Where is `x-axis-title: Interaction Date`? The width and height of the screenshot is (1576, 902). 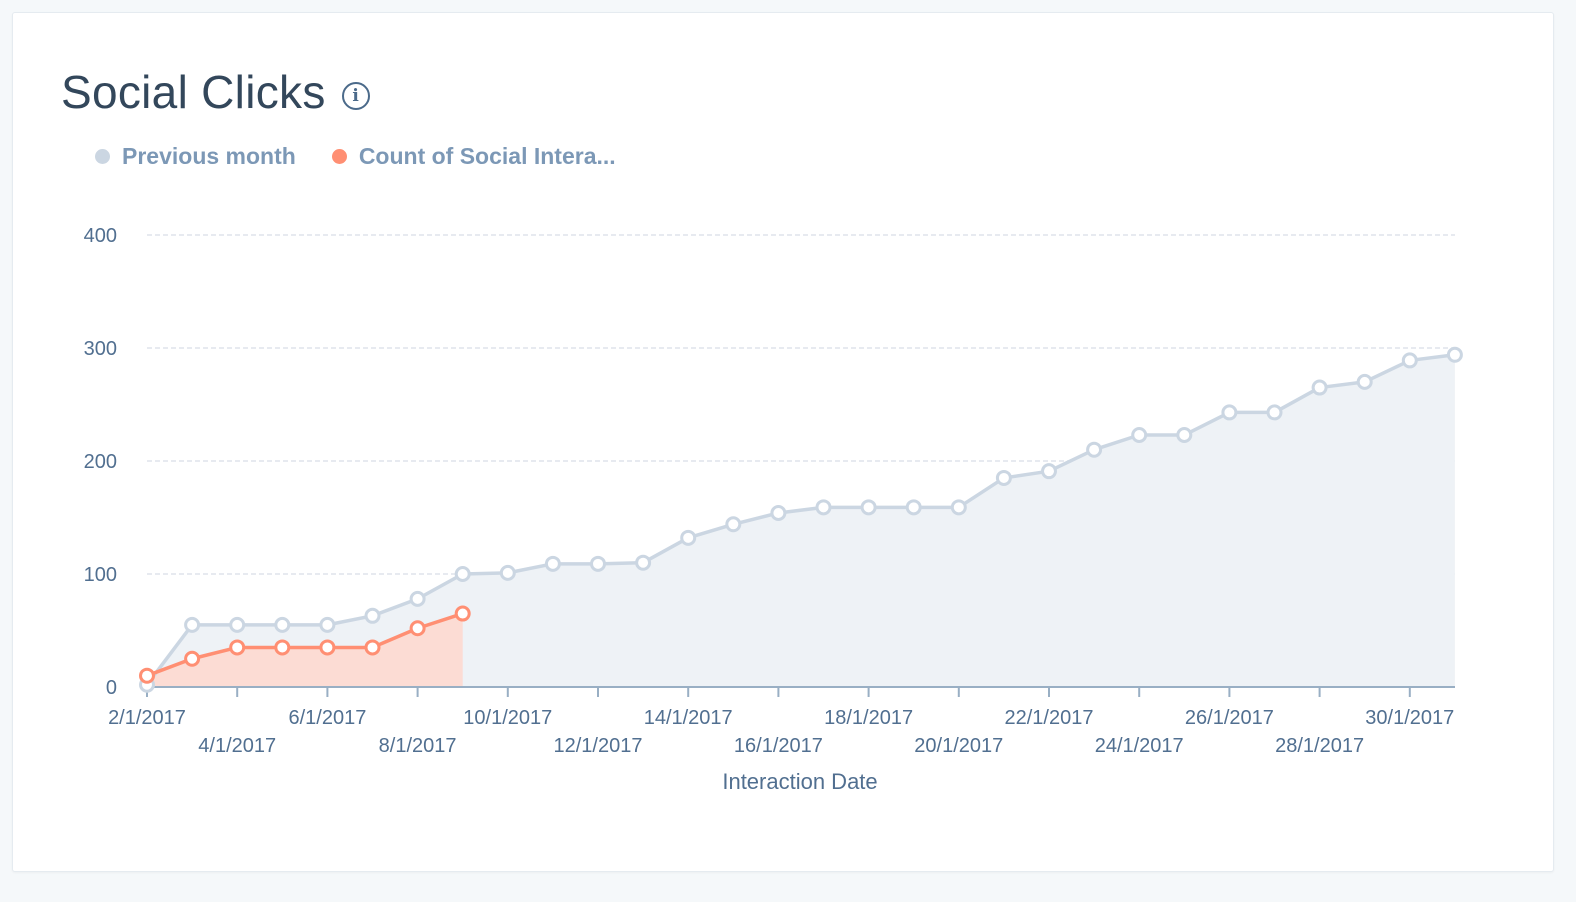 x-axis-title: Interaction Date is located at coordinates (799, 781).